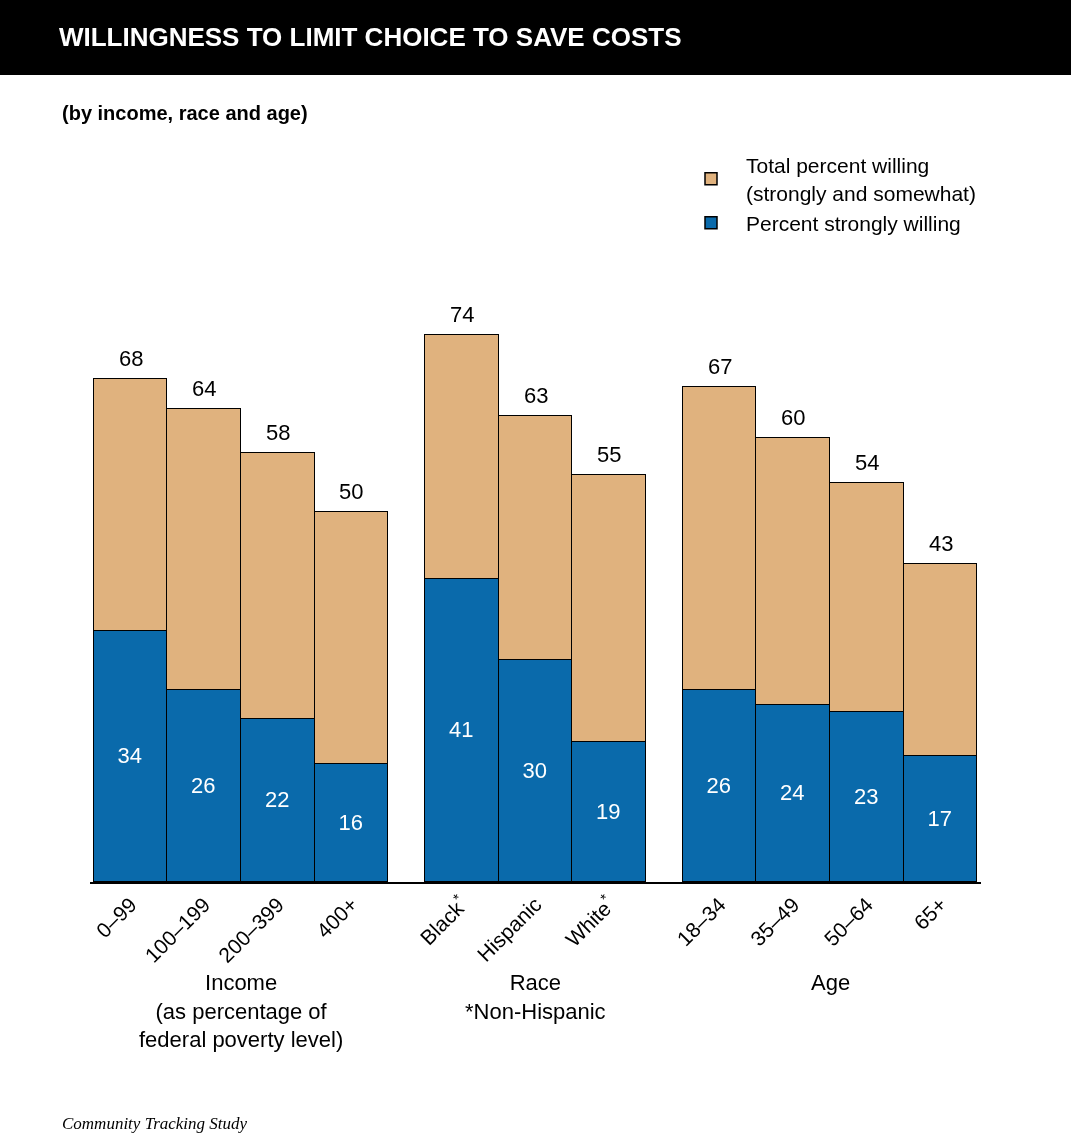 The width and height of the screenshot is (1071, 1146). Describe the element at coordinates (867, 462) in the screenshot. I see `total-label: 54` at that location.